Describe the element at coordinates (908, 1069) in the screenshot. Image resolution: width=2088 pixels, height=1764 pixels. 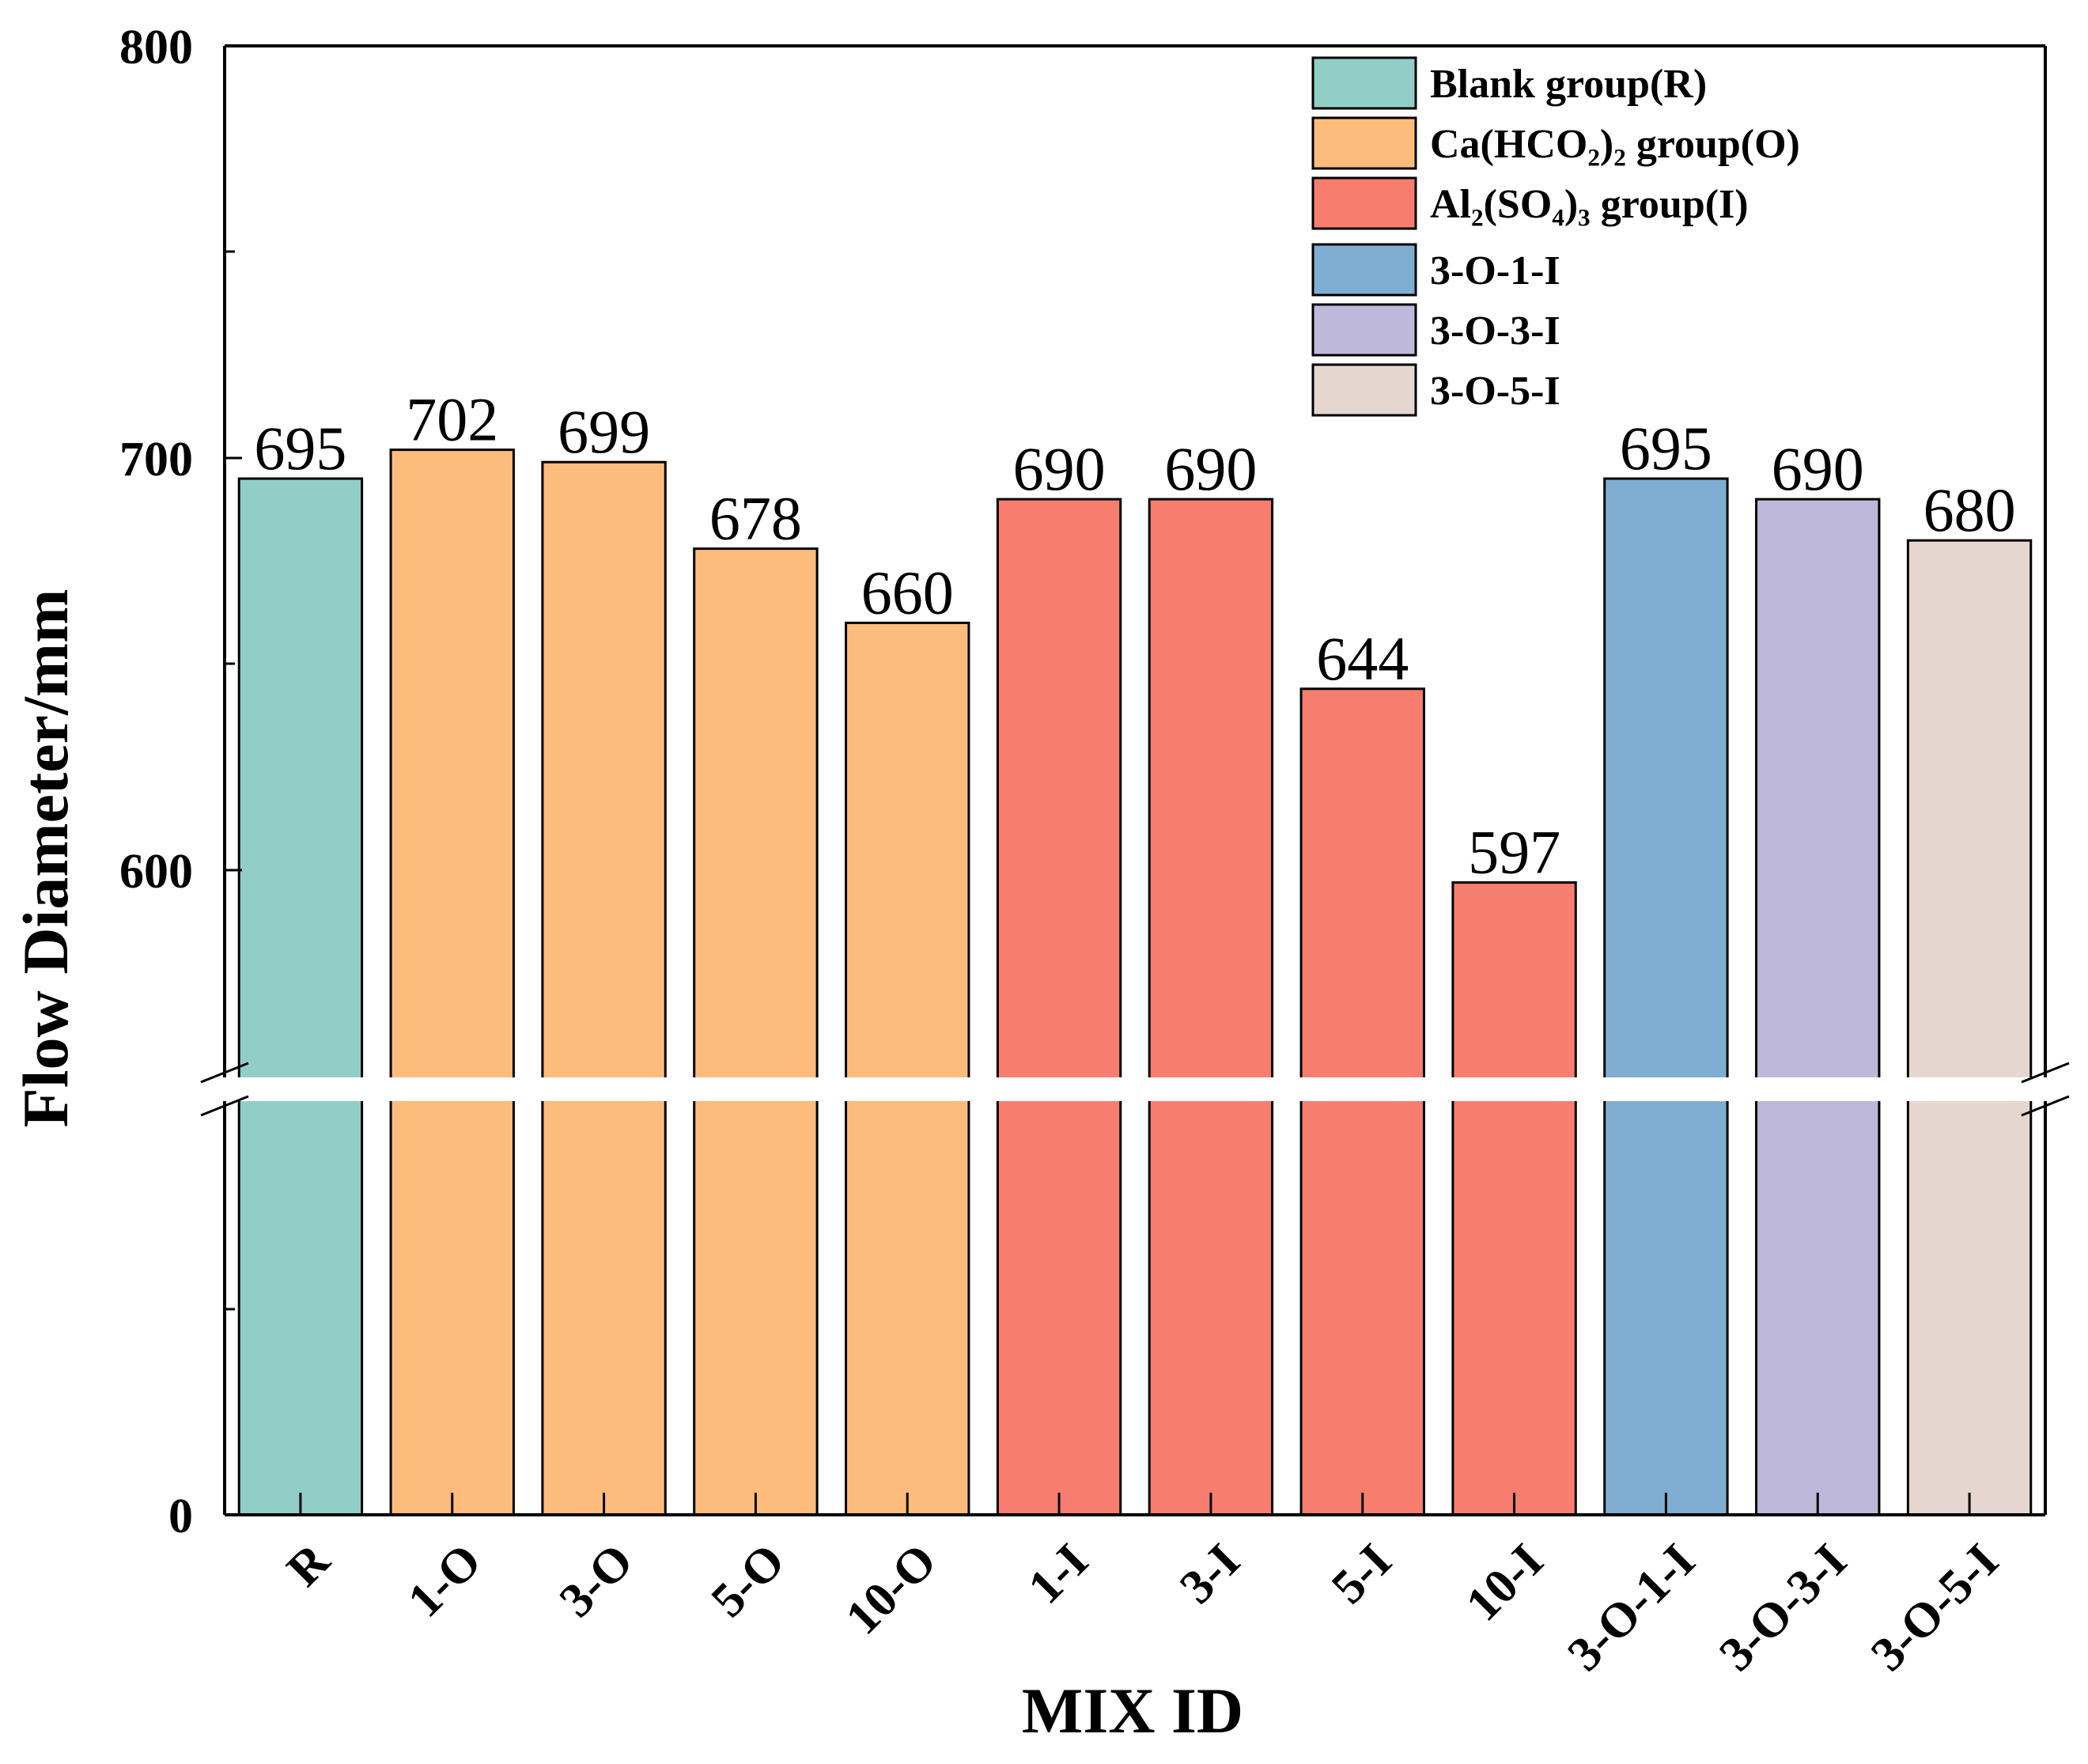
I see `bar-10-O` at that location.